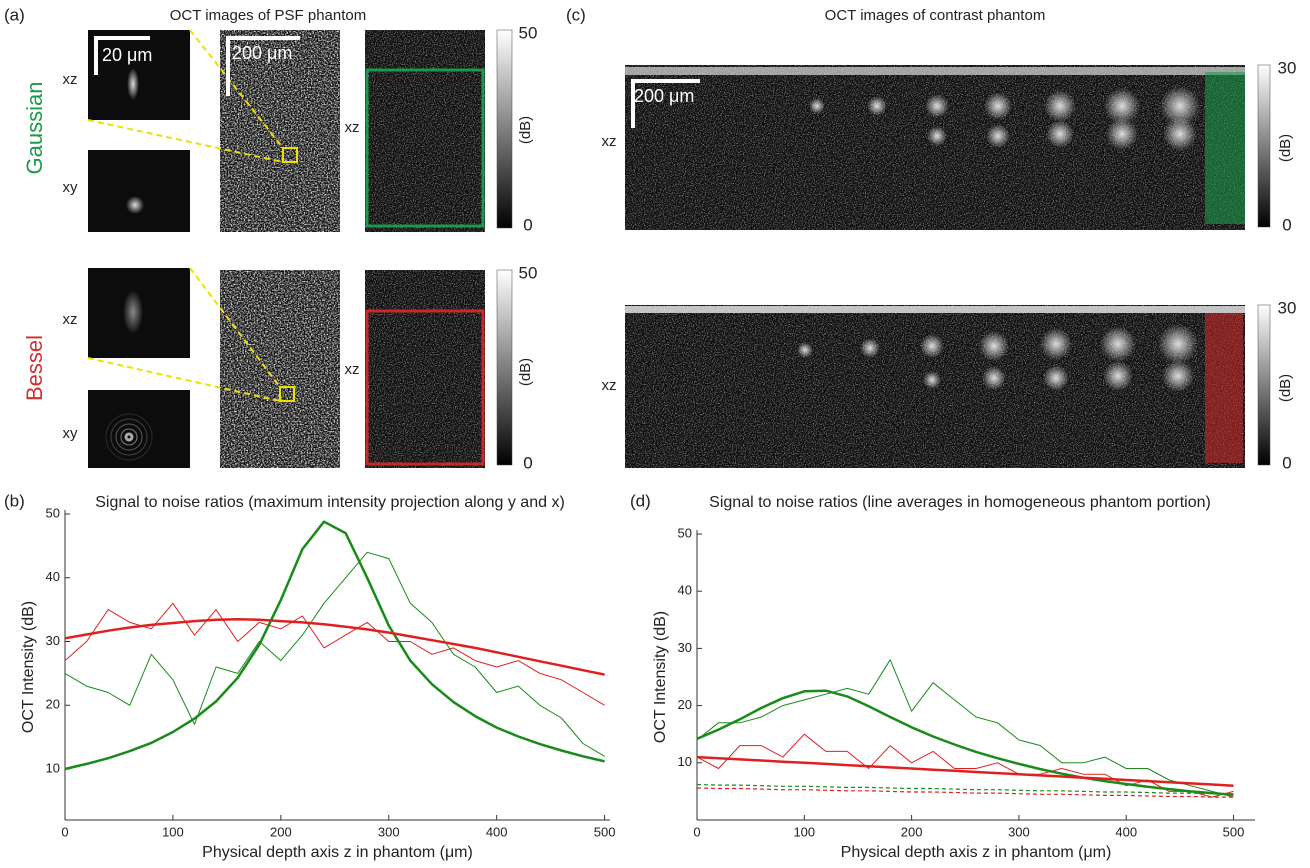  Describe the element at coordinates (127, 55) in the screenshot. I see `scale-label: 20 μm` at that location.